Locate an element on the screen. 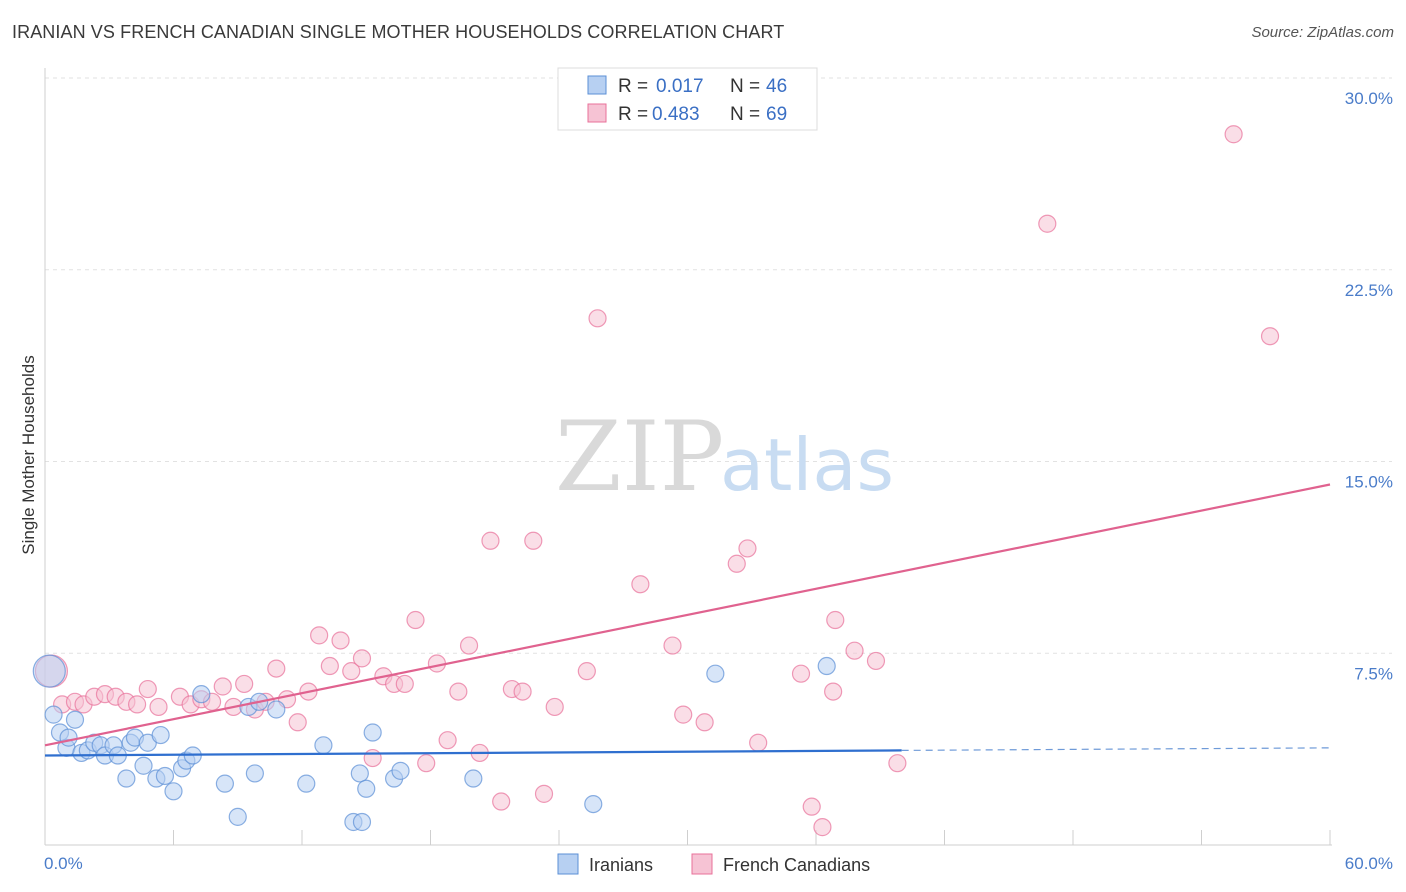  chart-source: Source: ZipAtlas.com is located at coordinates (1322, 32).